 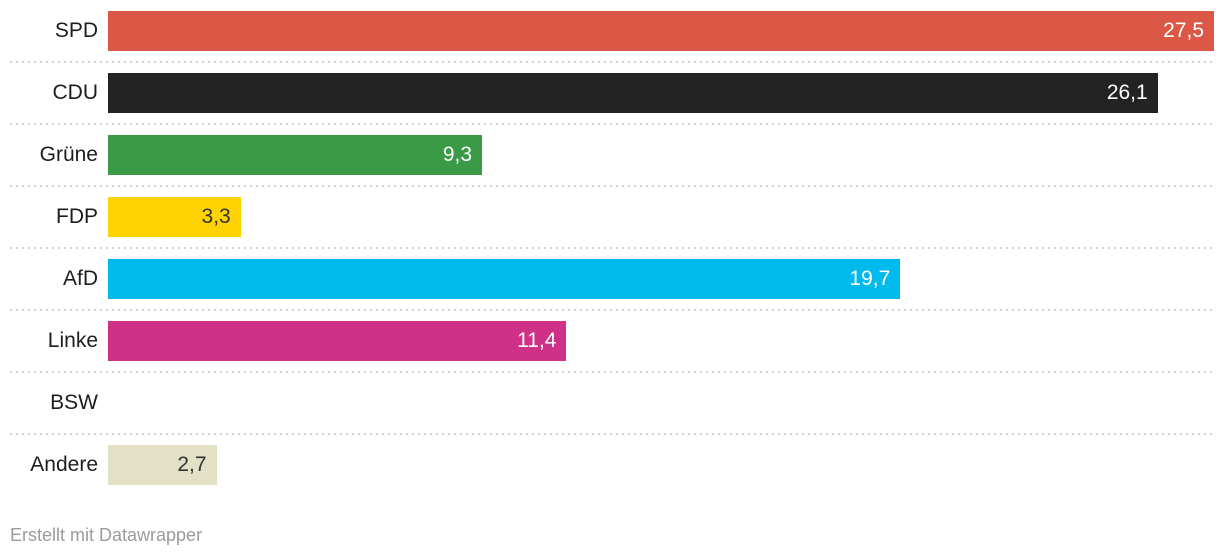 I want to click on value-label: 3,3, so click(x=216, y=216).